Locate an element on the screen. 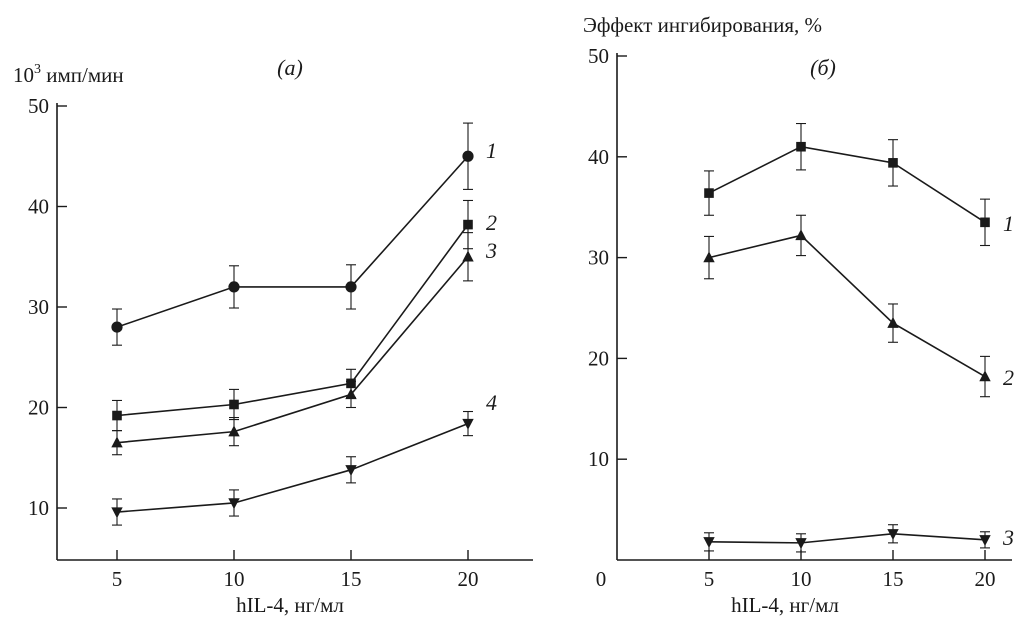 The image size is (1018, 625). y-axis-title-b: Эффект ингибирования, % is located at coordinates (702, 25).